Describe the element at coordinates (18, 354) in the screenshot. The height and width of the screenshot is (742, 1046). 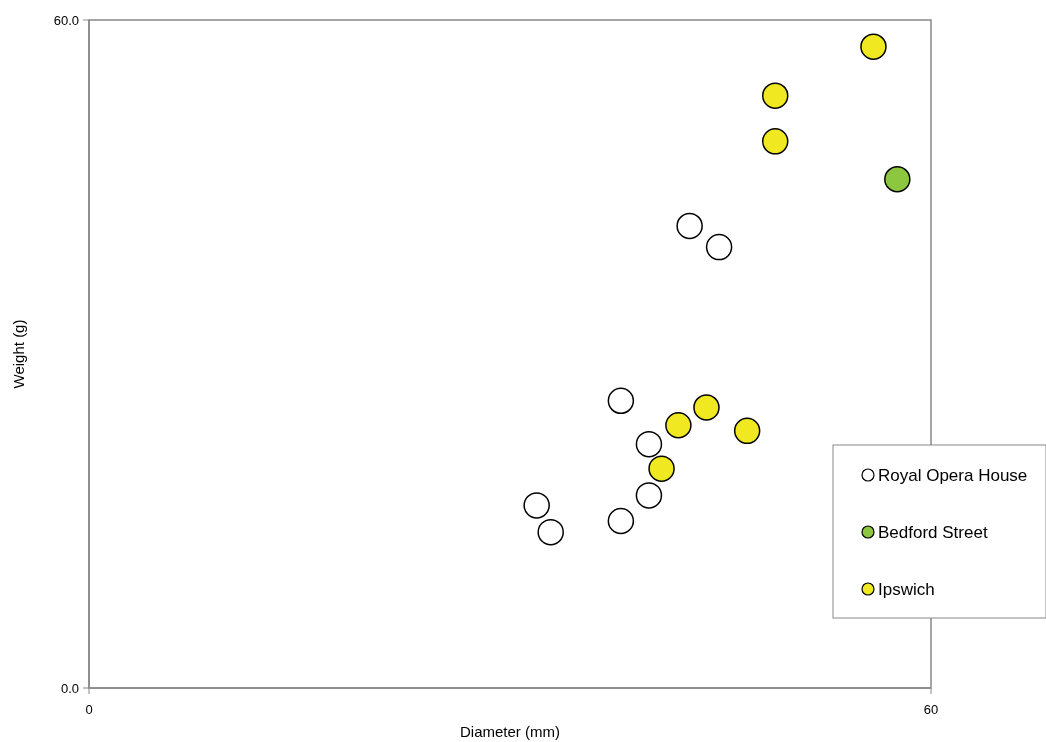
I see `y-axis-title: Weight (g)` at that location.